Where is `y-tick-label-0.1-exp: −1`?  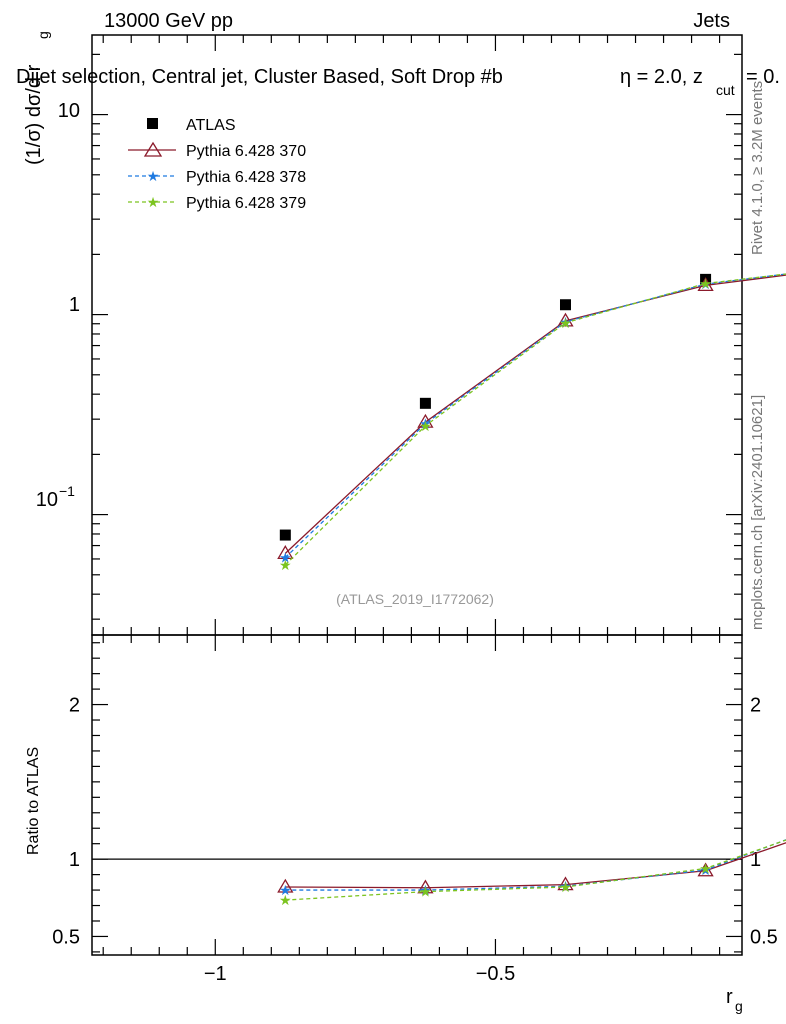
y-tick-label-0.1-exp: −1 is located at coordinates (67, 491).